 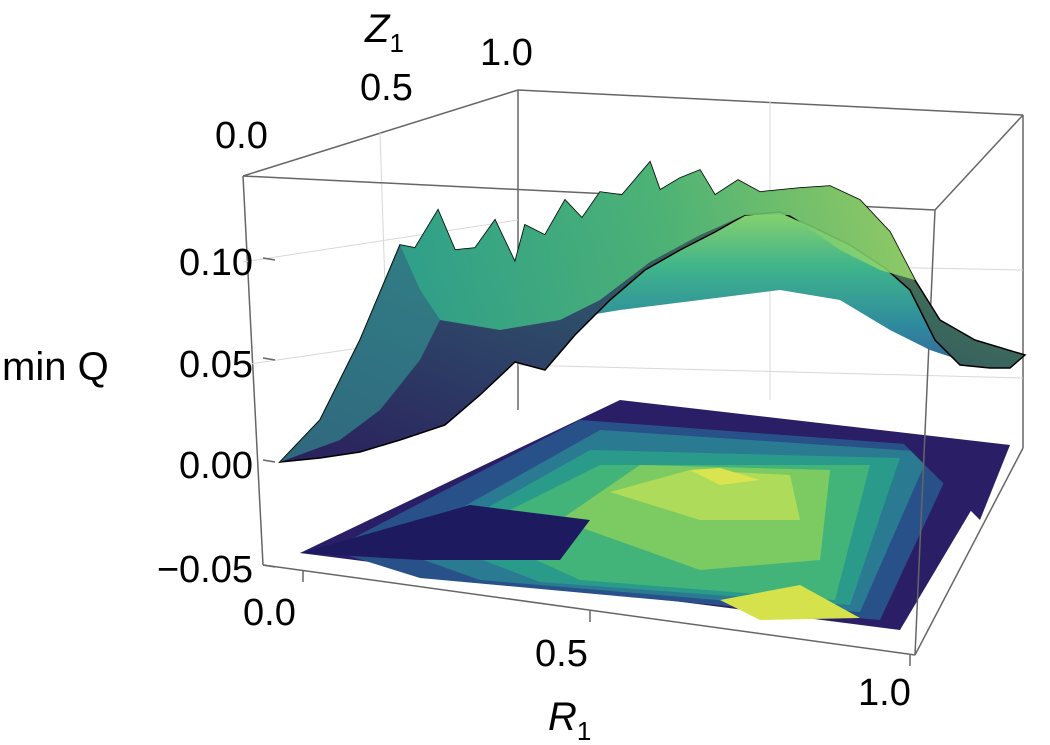 I want to click on x-axis-label: R1, so click(x=569, y=720).